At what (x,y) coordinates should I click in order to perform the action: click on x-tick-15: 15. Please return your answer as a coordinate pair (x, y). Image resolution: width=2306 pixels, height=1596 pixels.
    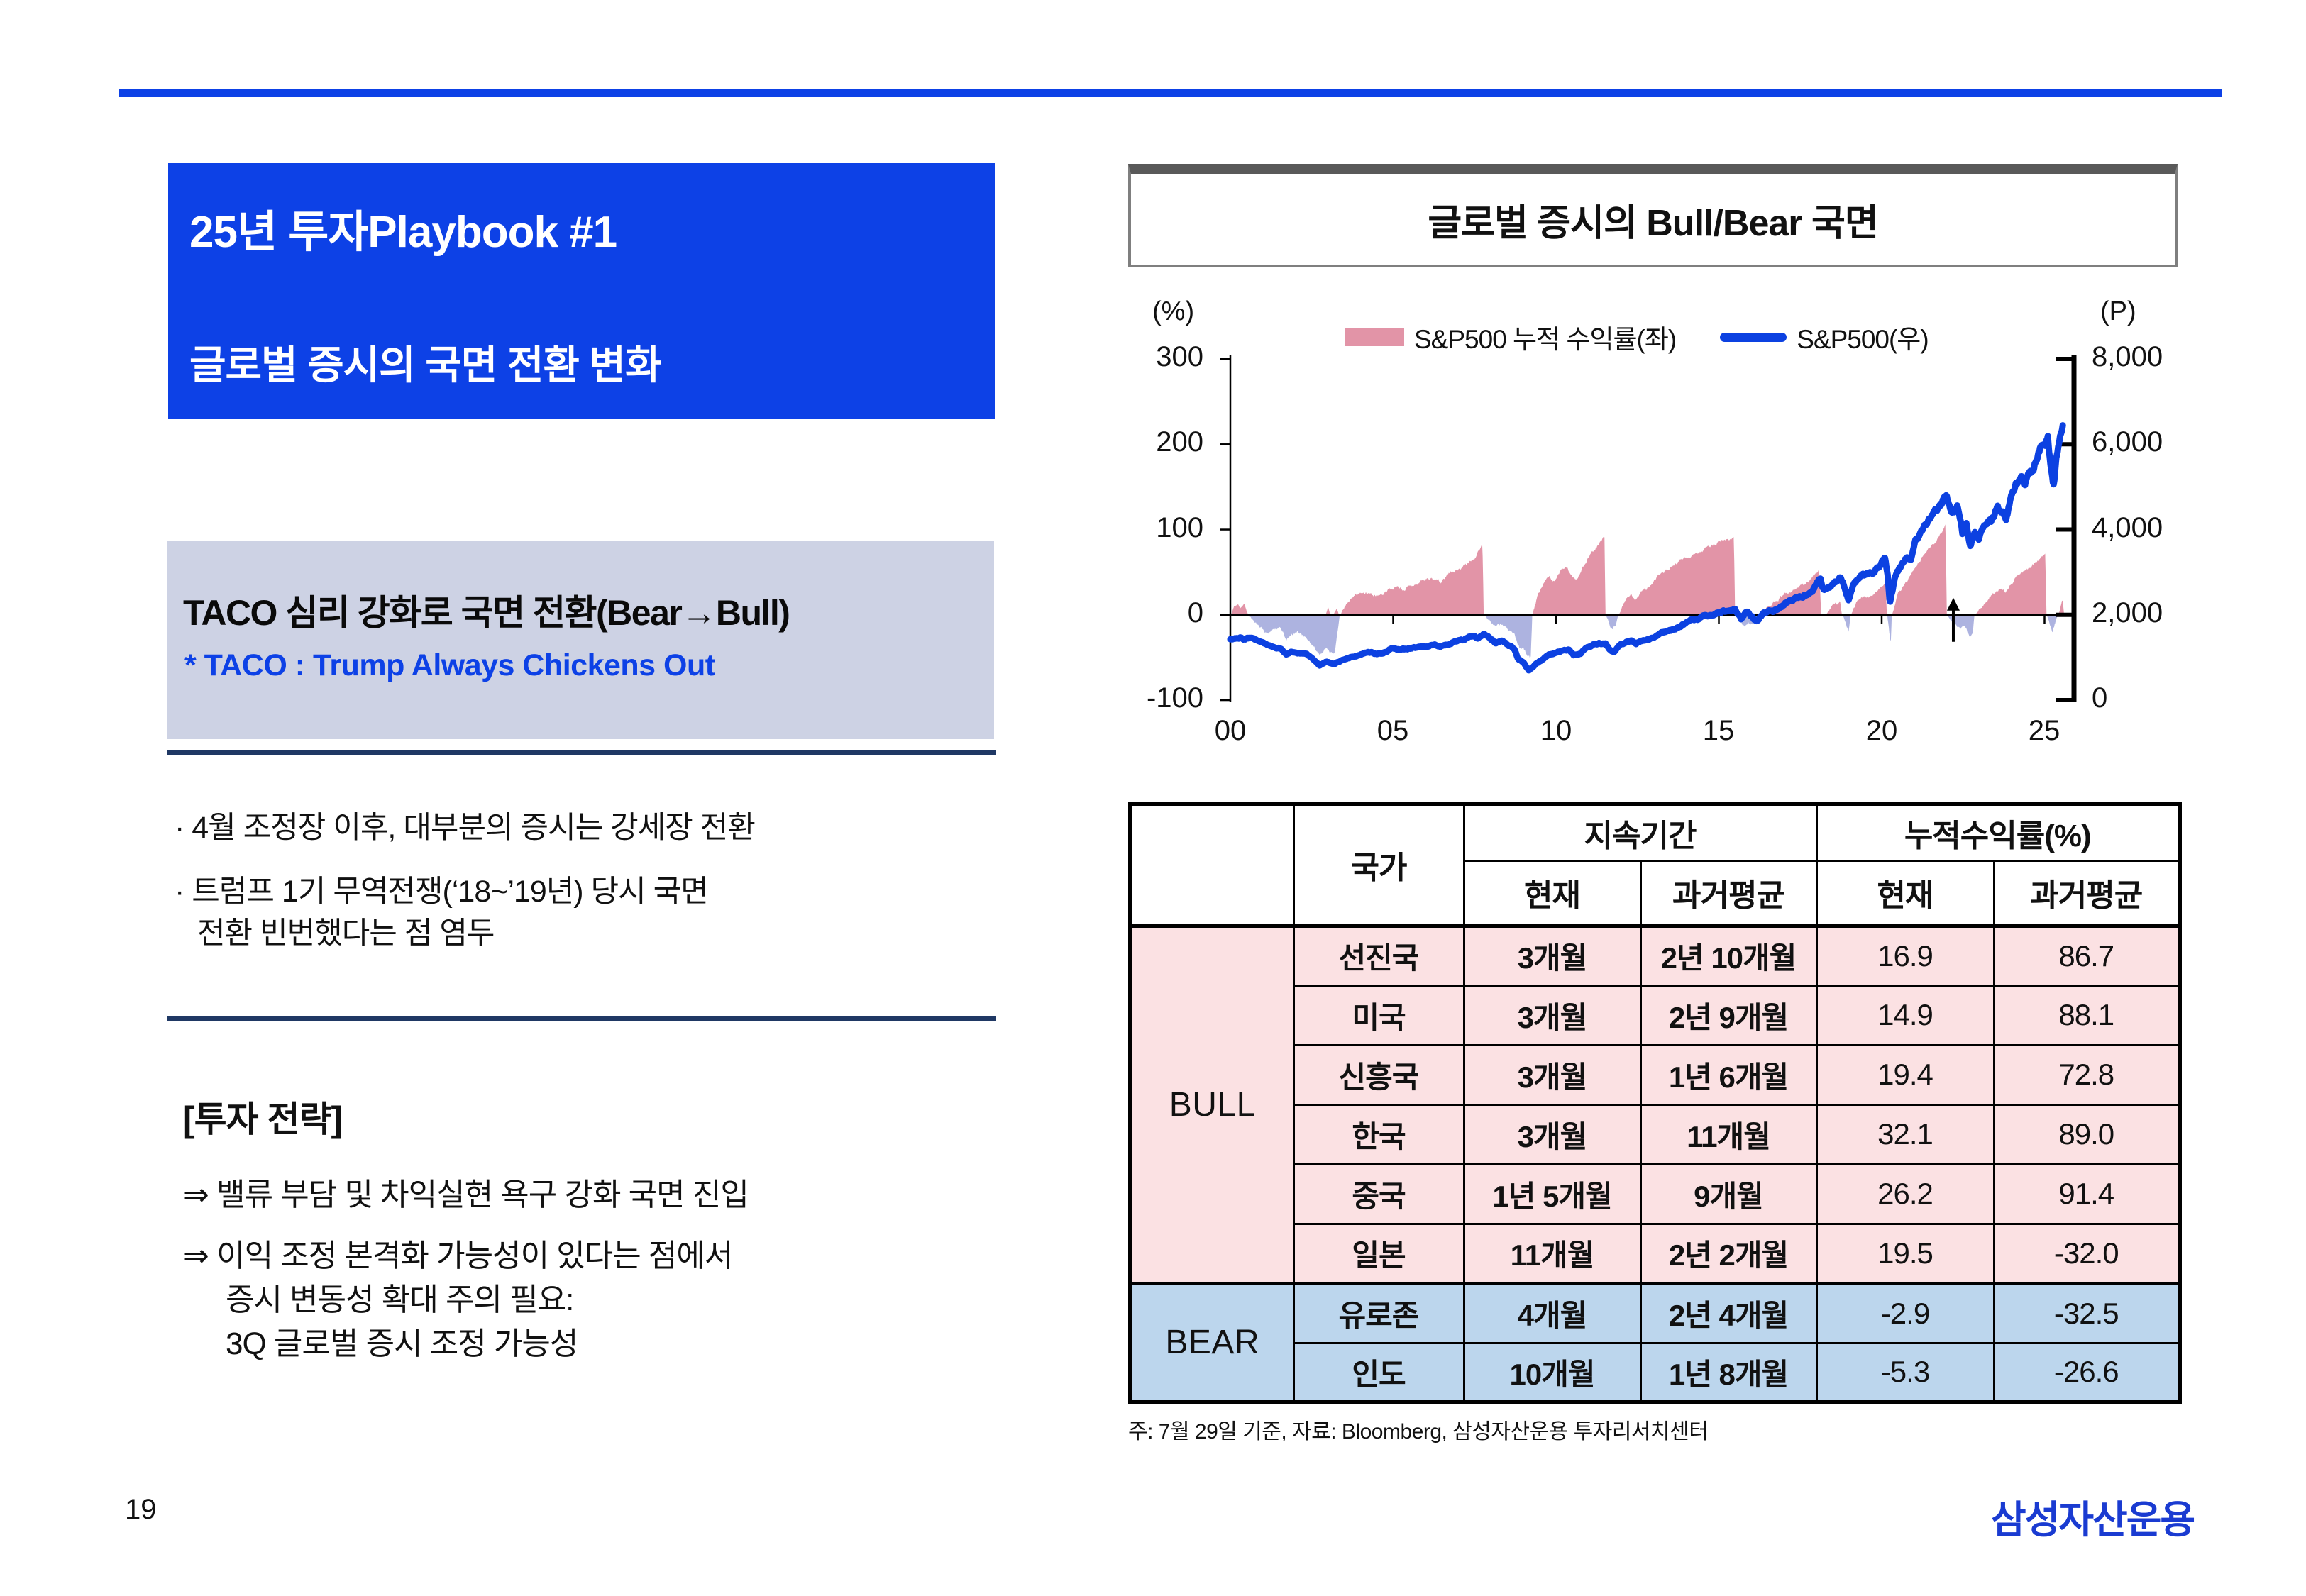
    Looking at the image, I should click on (1718, 731).